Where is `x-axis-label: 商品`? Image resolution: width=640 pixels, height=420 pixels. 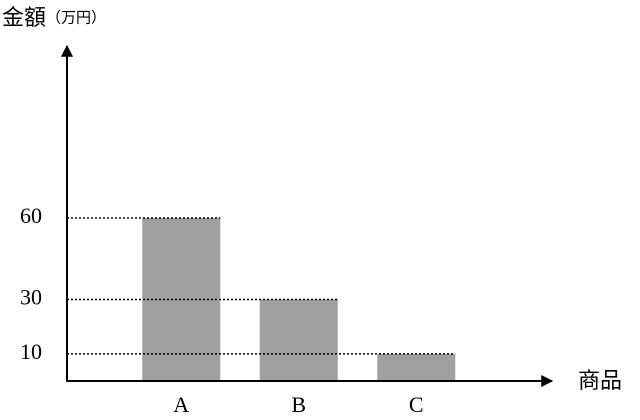 x-axis-label: 商品 is located at coordinates (600, 380).